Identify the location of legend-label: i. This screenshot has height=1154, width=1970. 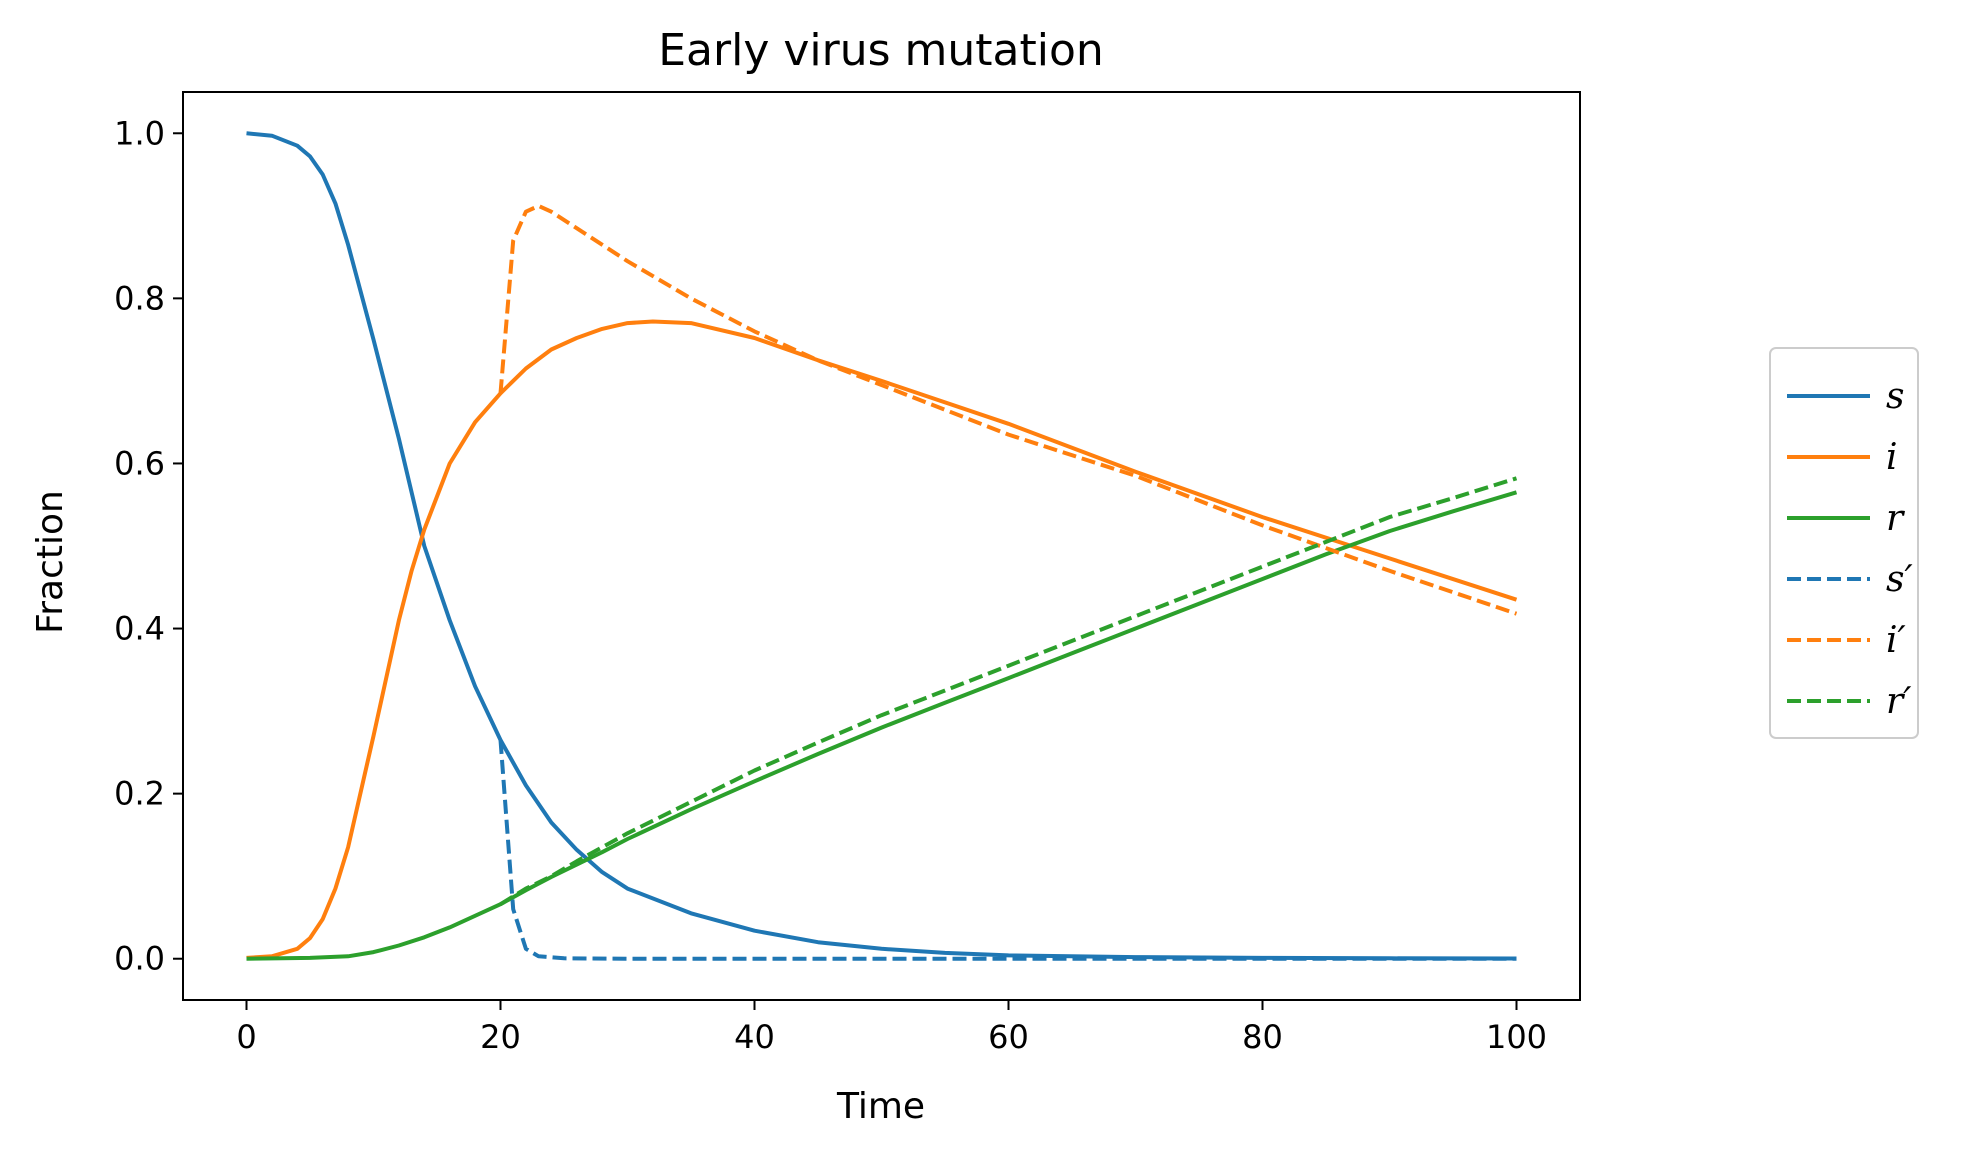
(1892, 457).